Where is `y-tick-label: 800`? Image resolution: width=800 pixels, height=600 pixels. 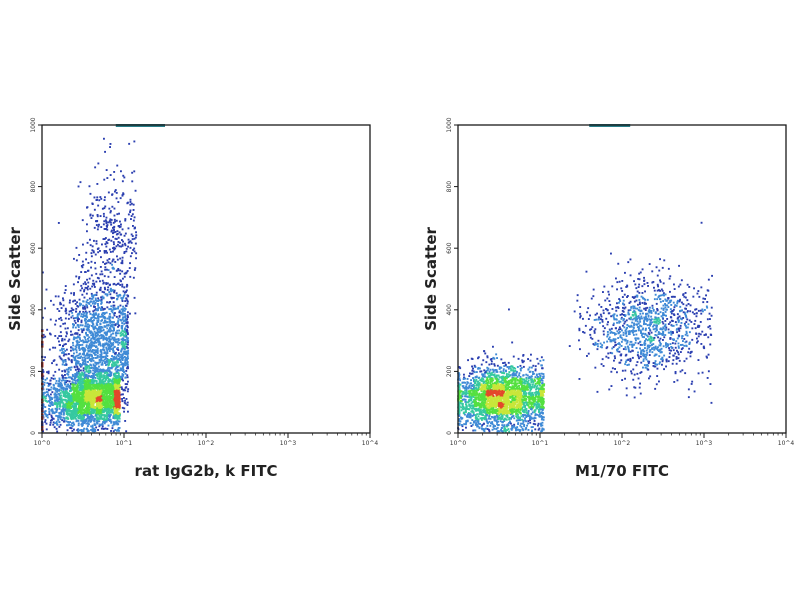 y-tick-label: 800 is located at coordinates (33, 187).